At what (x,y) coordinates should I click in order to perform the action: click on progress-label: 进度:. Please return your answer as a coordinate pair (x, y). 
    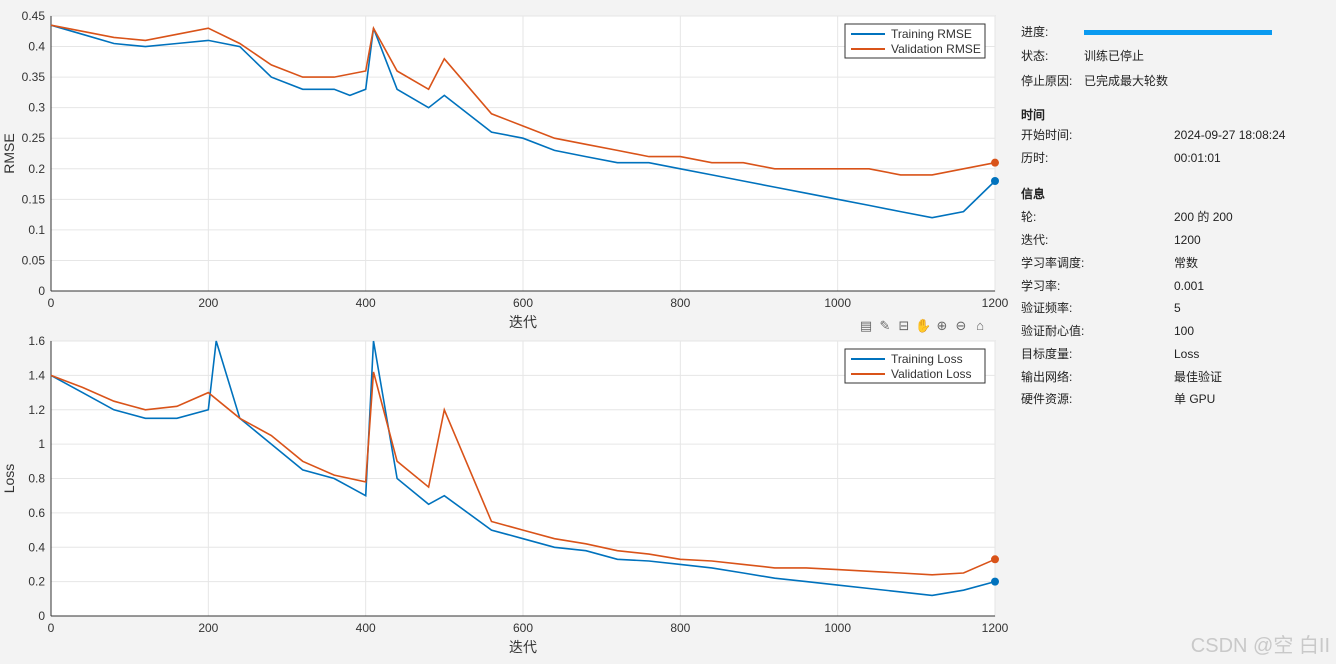
    Looking at the image, I should click on (1035, 32).